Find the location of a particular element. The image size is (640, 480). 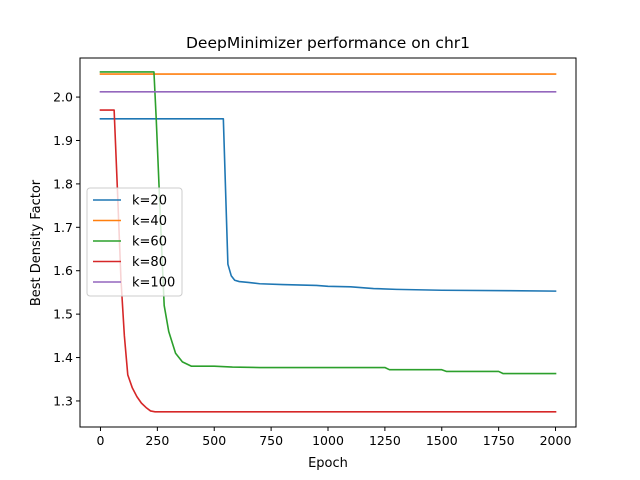

x-axis: 0 250 500 750 1000 1250 1500 1750 2000 is located at coordinates (334, 437).